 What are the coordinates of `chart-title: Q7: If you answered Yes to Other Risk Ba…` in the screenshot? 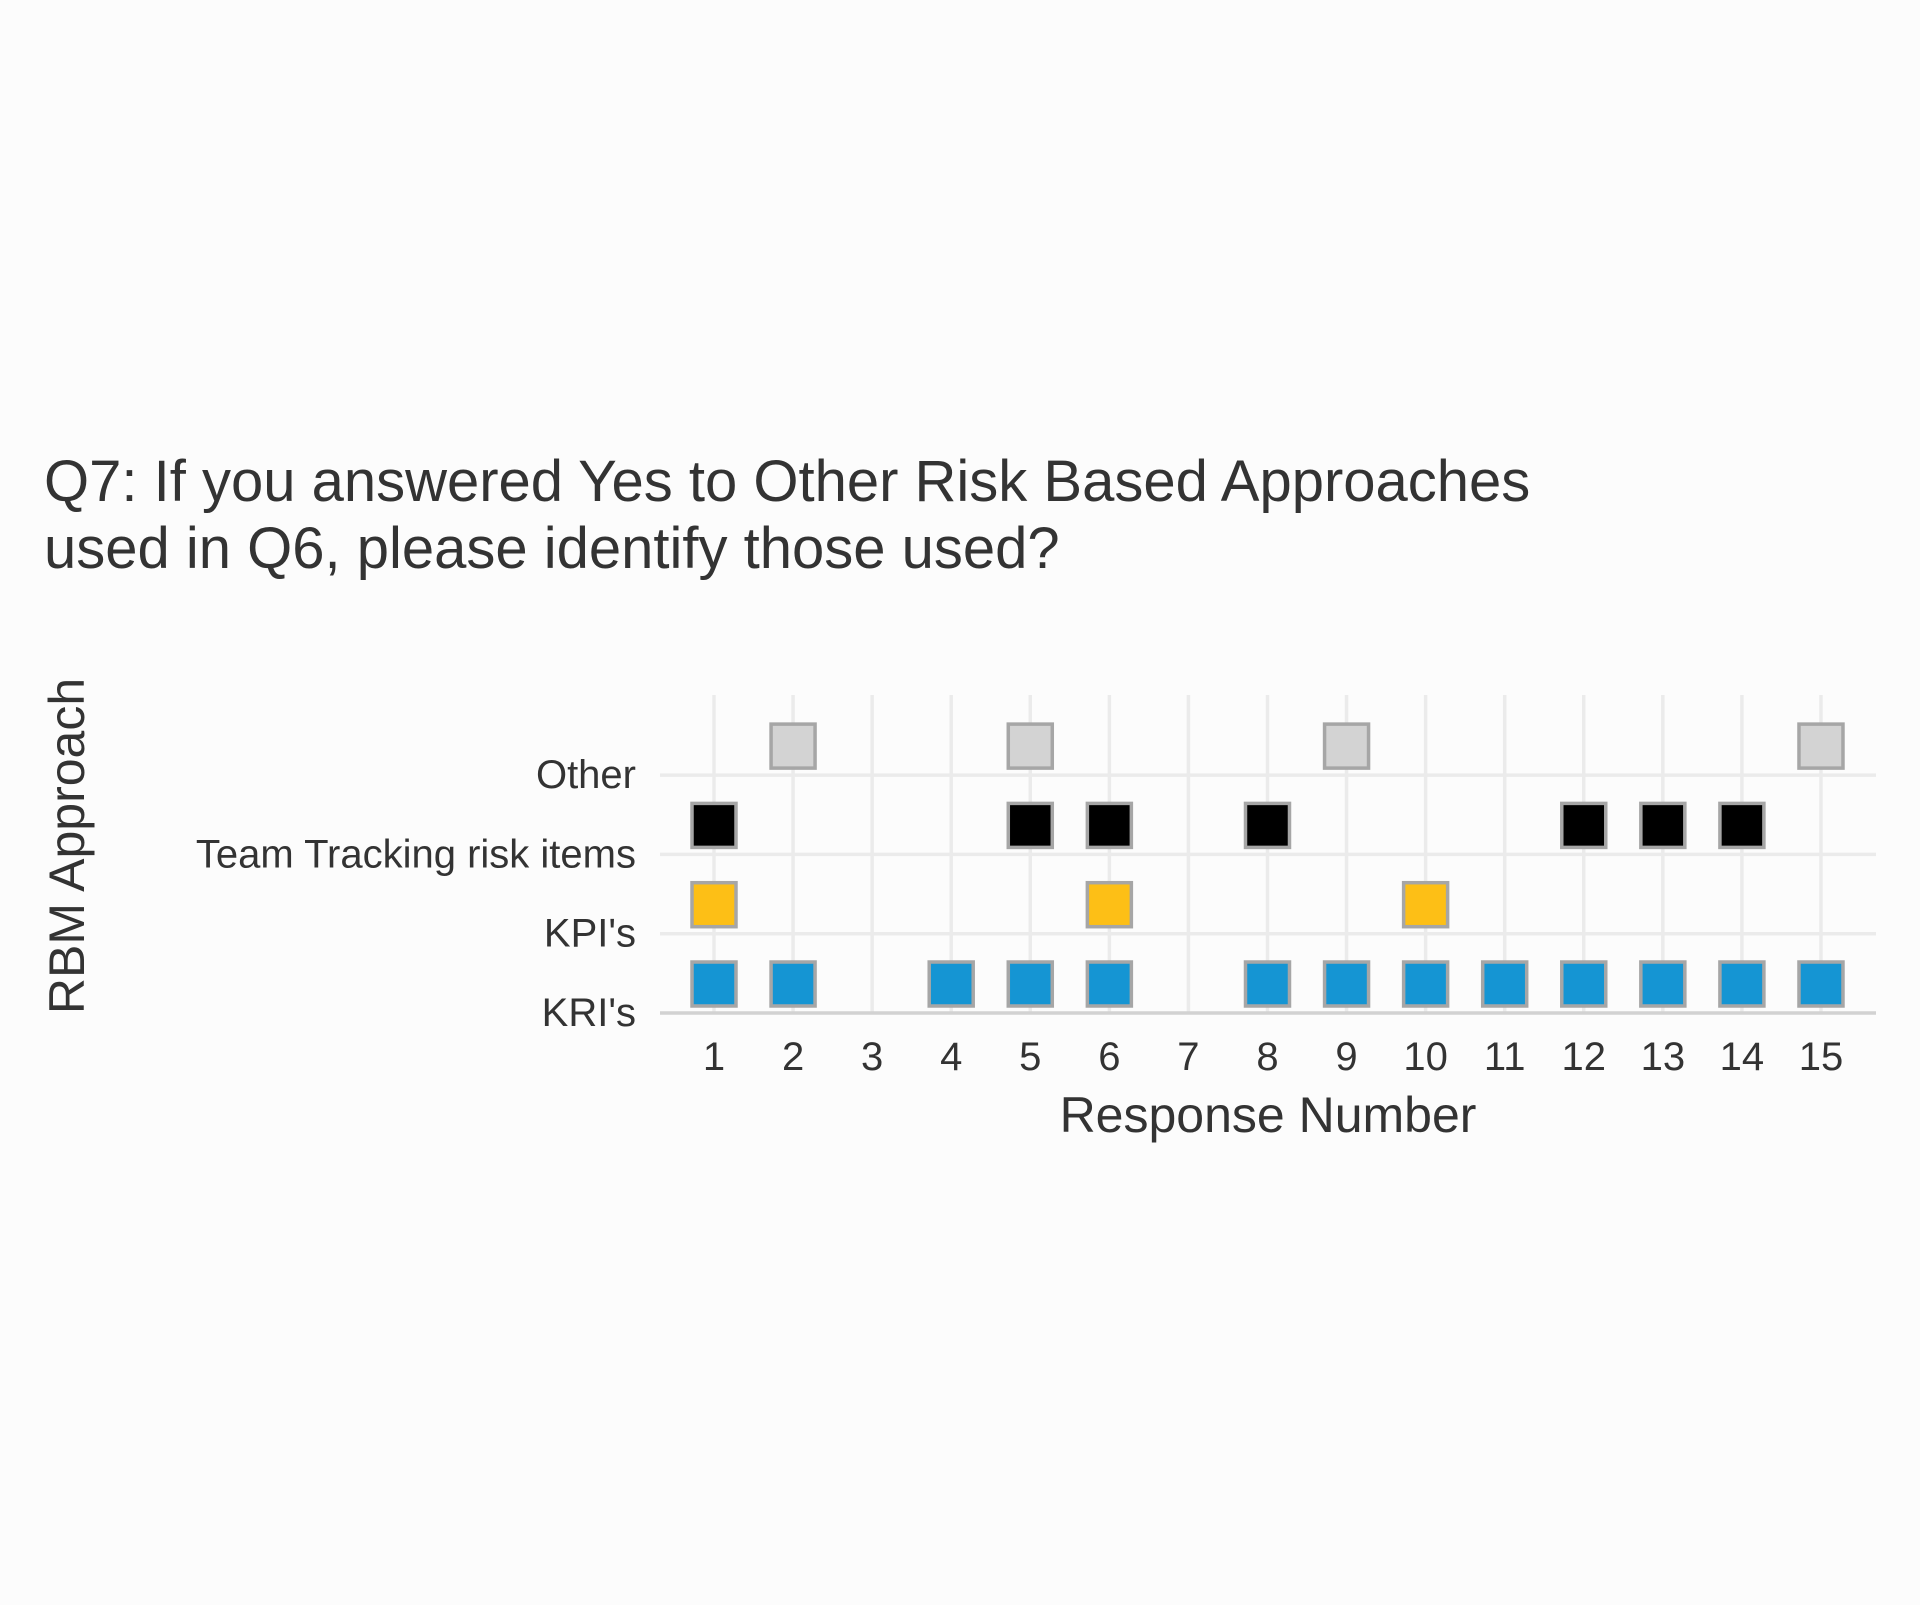 It's located at (787, 515).